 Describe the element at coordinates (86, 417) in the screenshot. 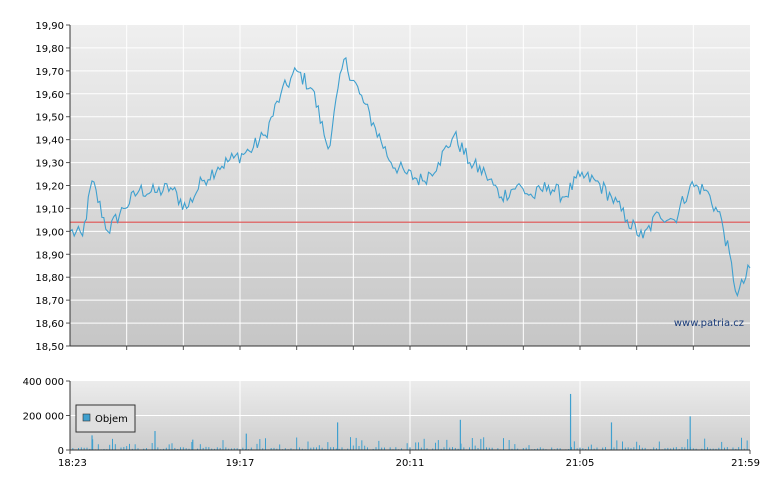

I see `legend-swatch` at that location.